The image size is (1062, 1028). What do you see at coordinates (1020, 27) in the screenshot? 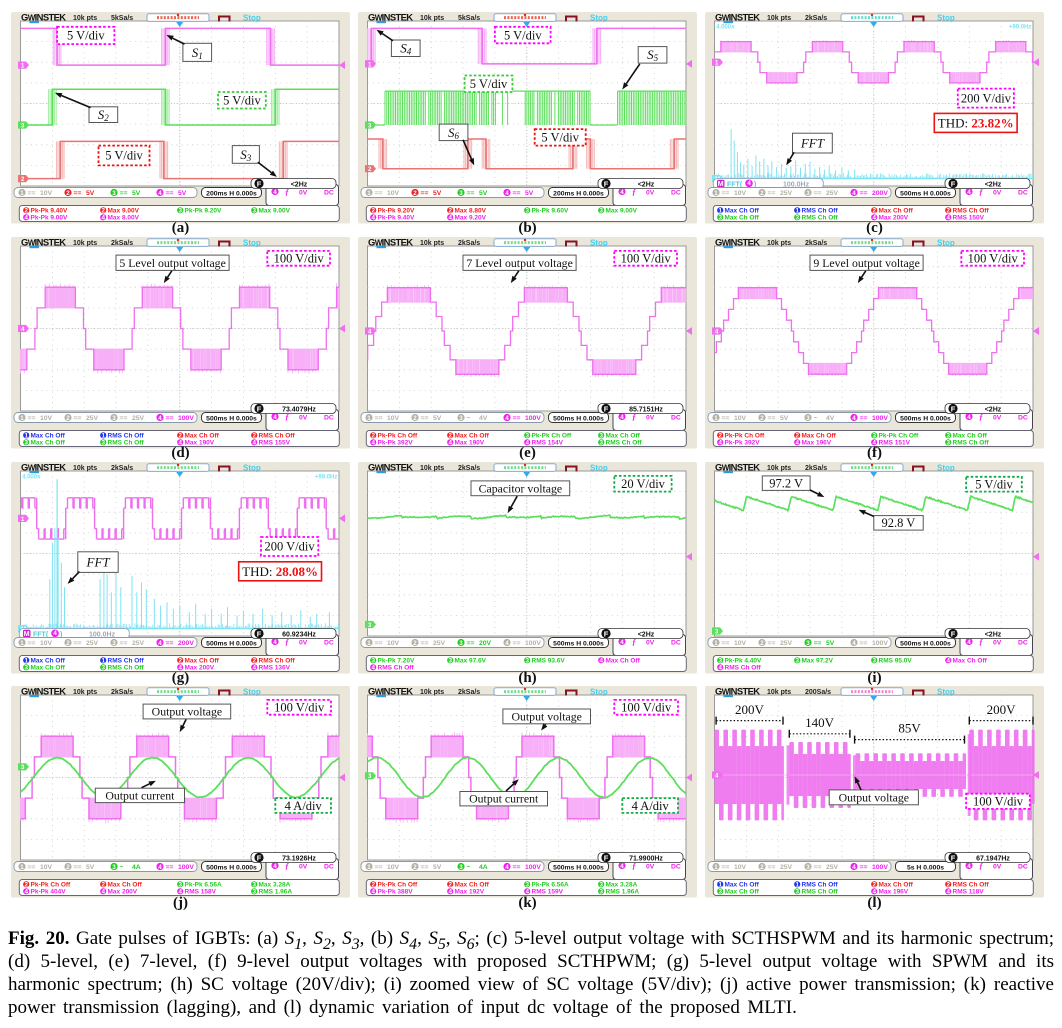
I see `svg-text: +99.0Hz` at bounding box center [1020, 27].